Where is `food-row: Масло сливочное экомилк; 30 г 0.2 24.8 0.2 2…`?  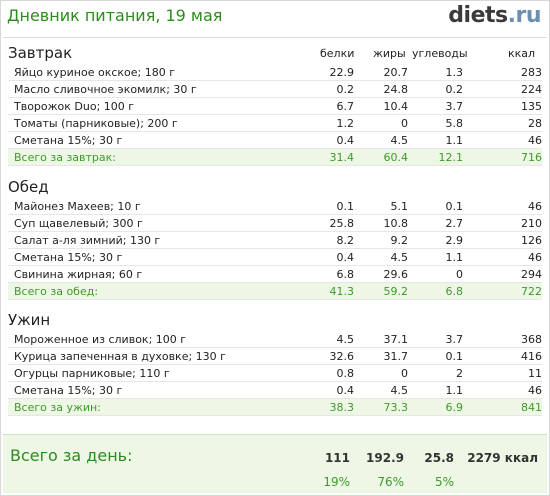 food-row: Масло сливочное экомилк; 30 г 0.2 24.8 0.2 2… is located at coordinates (275, 89).